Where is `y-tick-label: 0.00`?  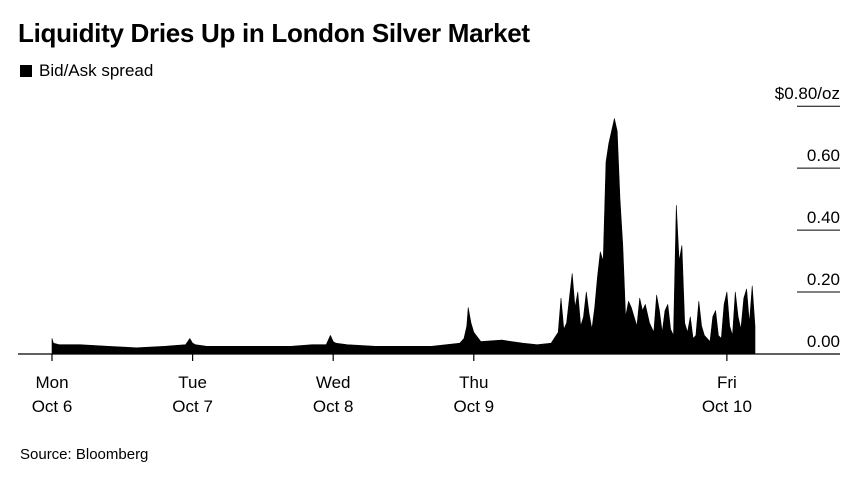
y-tick-label: 0.00 is located at coordinates (823, 341).